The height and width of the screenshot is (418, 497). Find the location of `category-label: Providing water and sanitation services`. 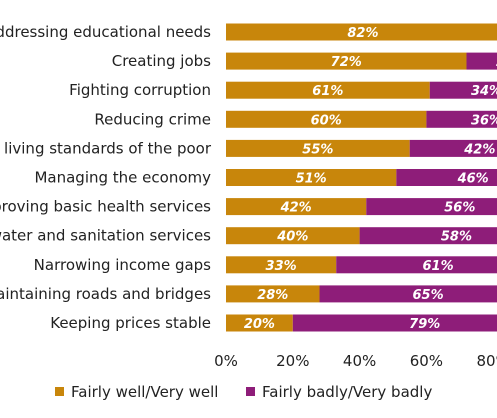

category-label: Providing water and sanitation services is located at coordinates (105, 236).